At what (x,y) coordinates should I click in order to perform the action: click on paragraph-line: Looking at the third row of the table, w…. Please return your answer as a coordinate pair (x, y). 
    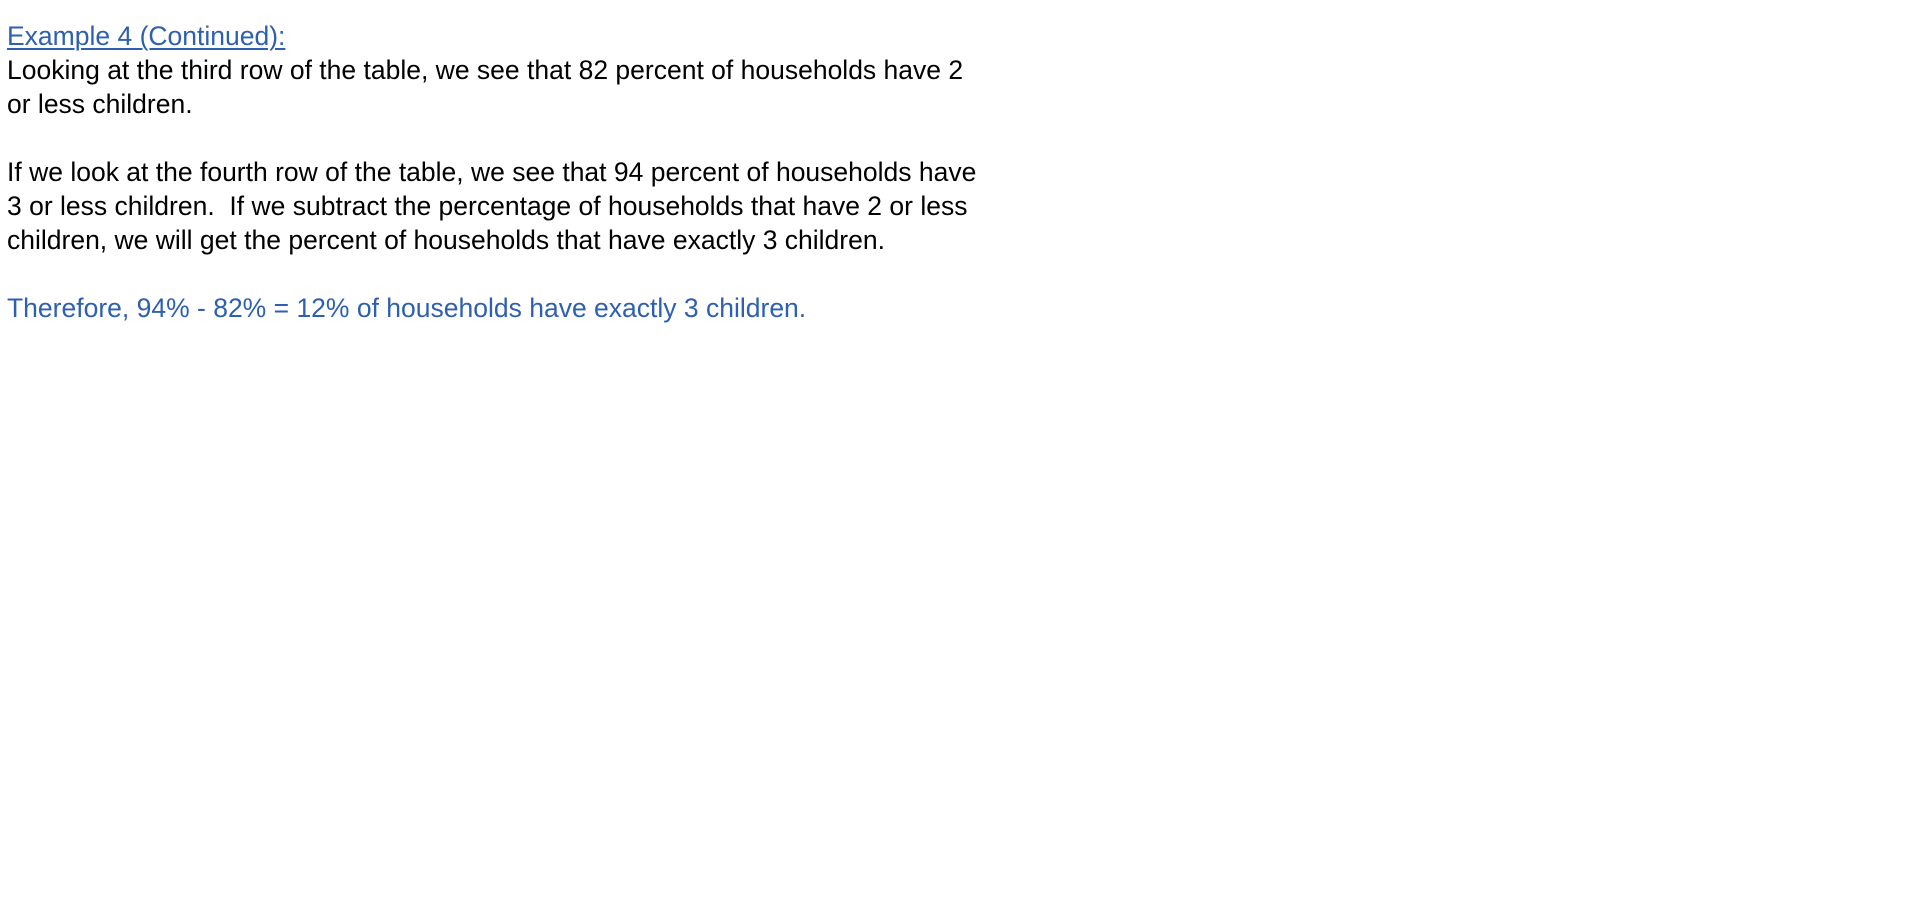
    Looking at the image, I should click on (485, 70).